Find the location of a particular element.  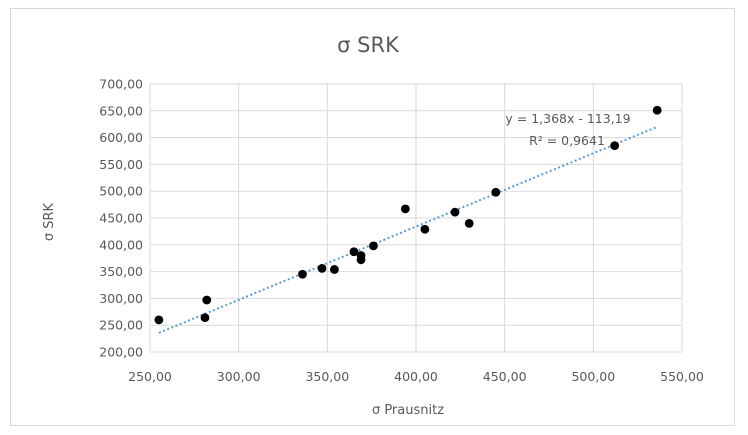

y-tick-label: 650,00 is located at coordinates (121, 110).